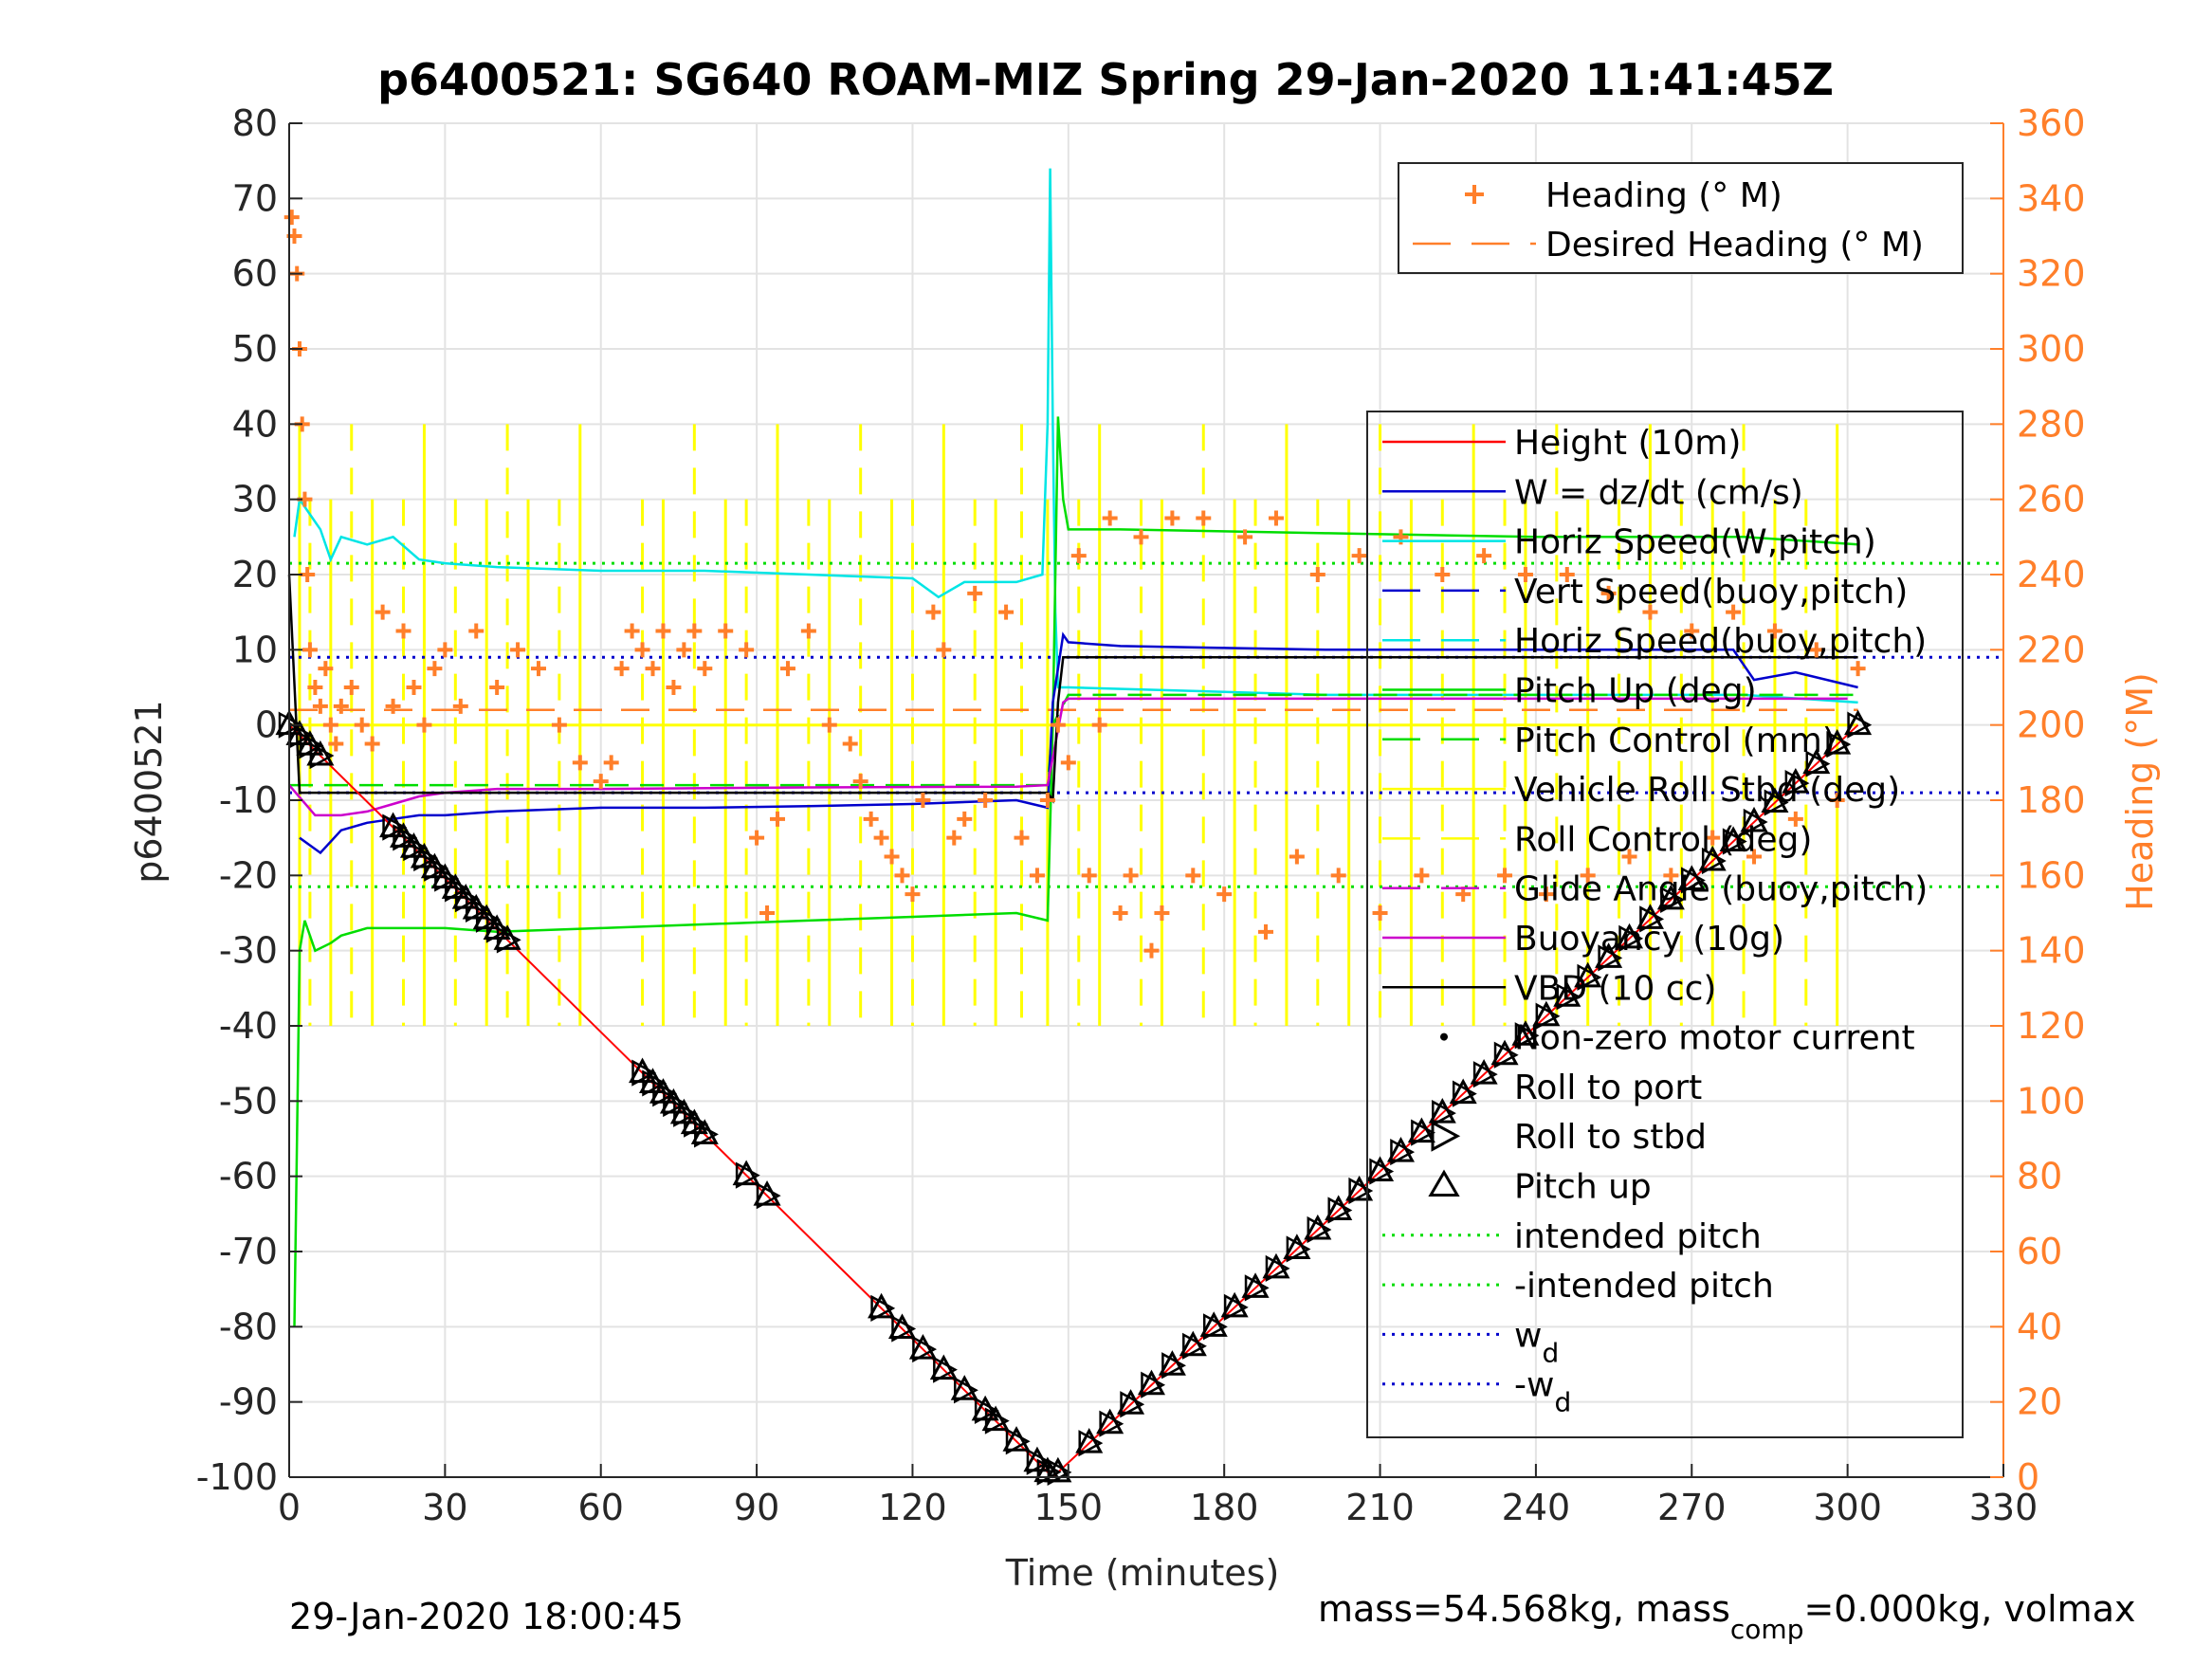 This screenshot has width=2212, height=1663. Describe the element at coordinates (1072, 689) in the screenshot. I see `vbd-line` at that location.